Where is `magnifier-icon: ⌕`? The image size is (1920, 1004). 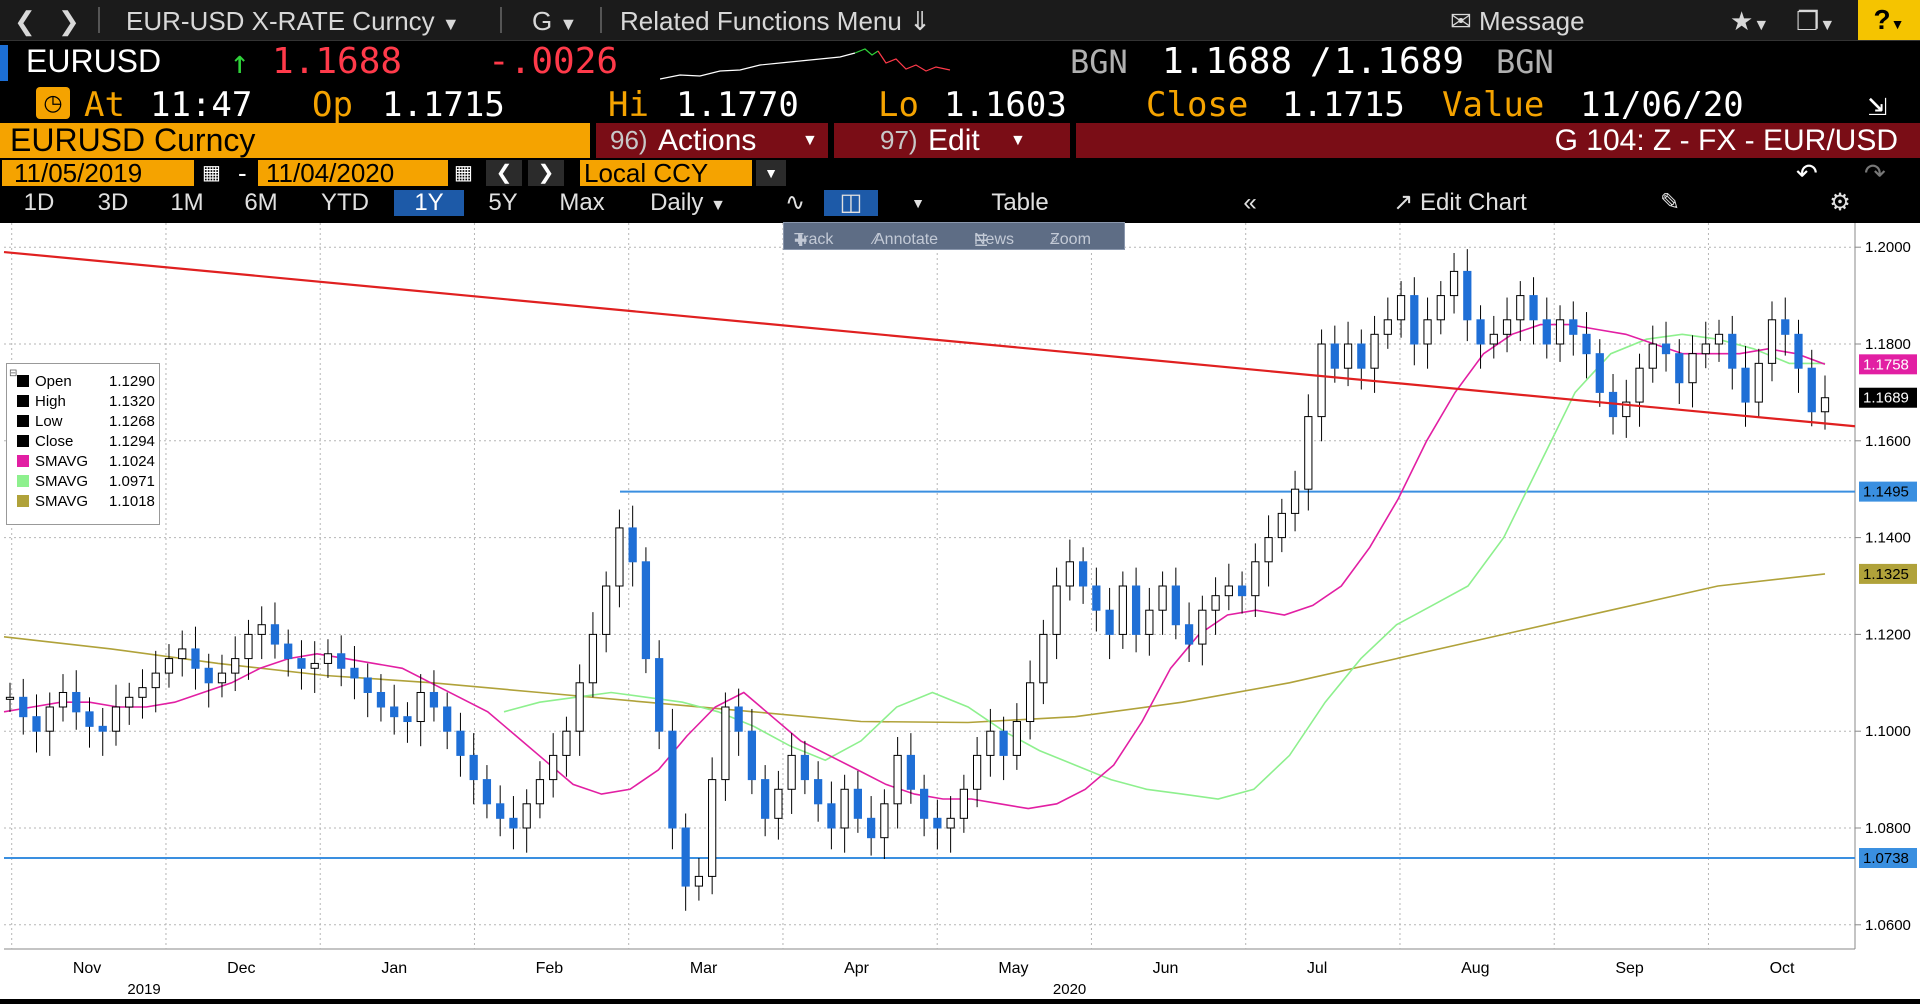
magnifier-icon: ⌕ is located at coordinates (1054, 239).